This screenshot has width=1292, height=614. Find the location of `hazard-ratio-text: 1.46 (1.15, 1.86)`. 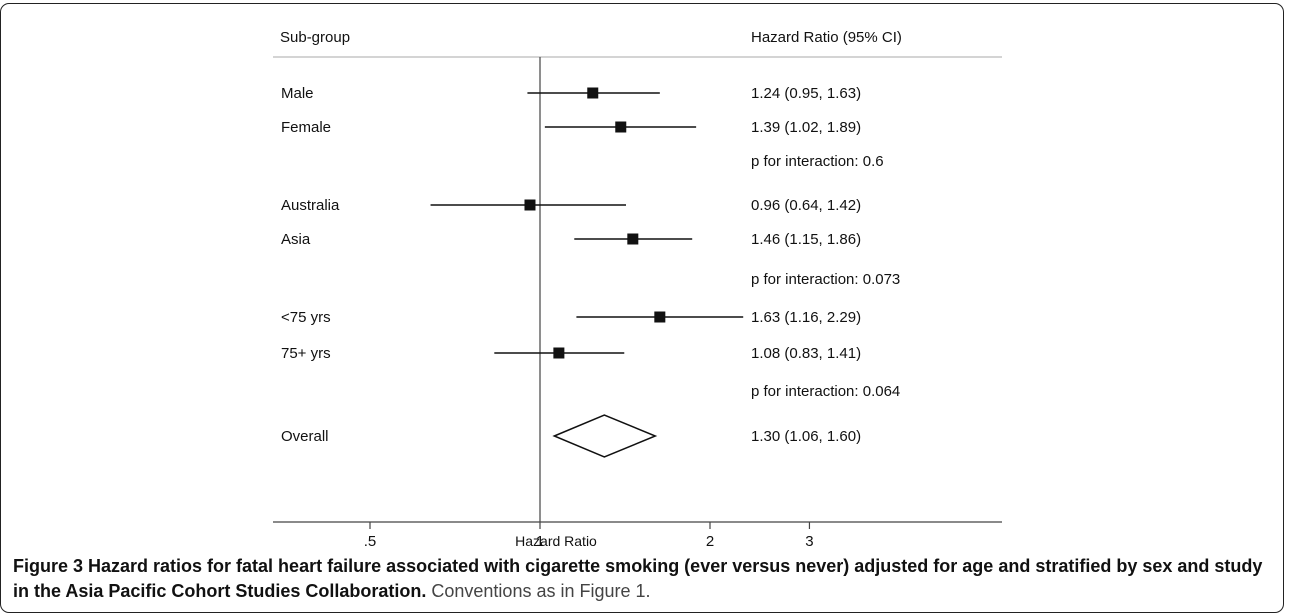

hazard-ratio-text: 1.46 (1.15, 1.86) is located at coordinates (806, 239).